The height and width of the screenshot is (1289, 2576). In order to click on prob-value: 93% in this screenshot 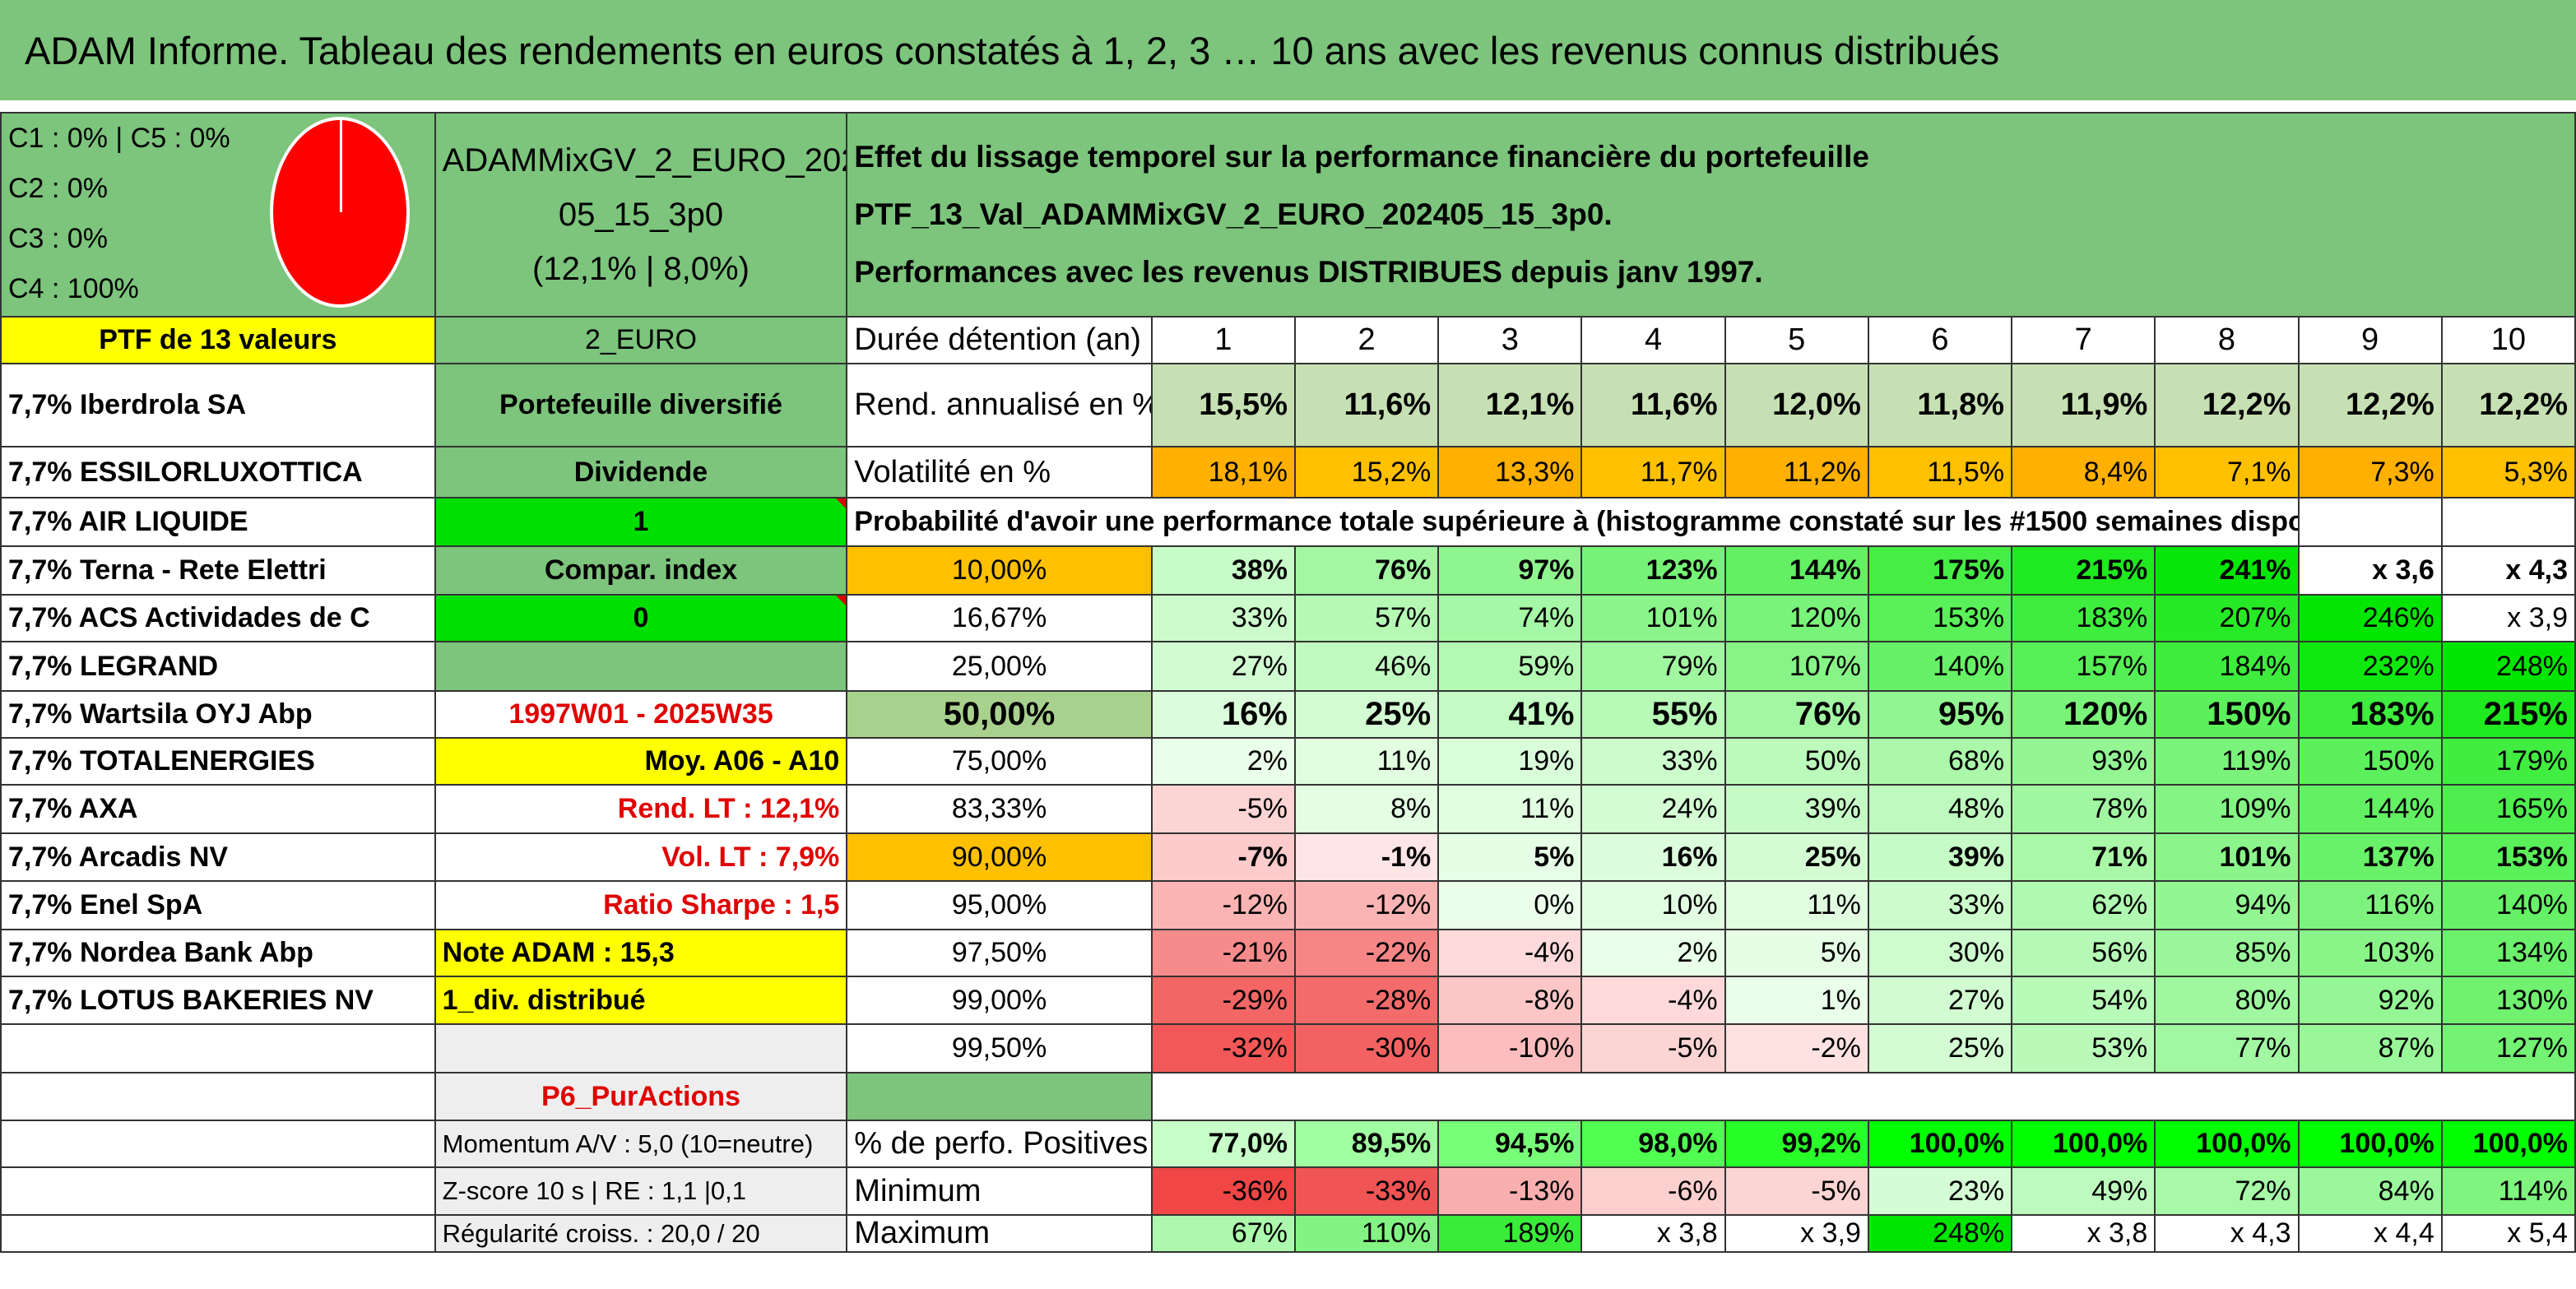, I will do `click(2083, 761)`.